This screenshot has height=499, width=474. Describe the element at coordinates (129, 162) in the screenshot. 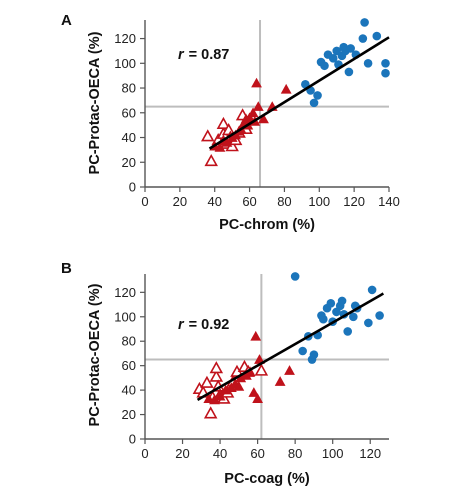

I see `panel-a-y-tick-label: 20` at that location.